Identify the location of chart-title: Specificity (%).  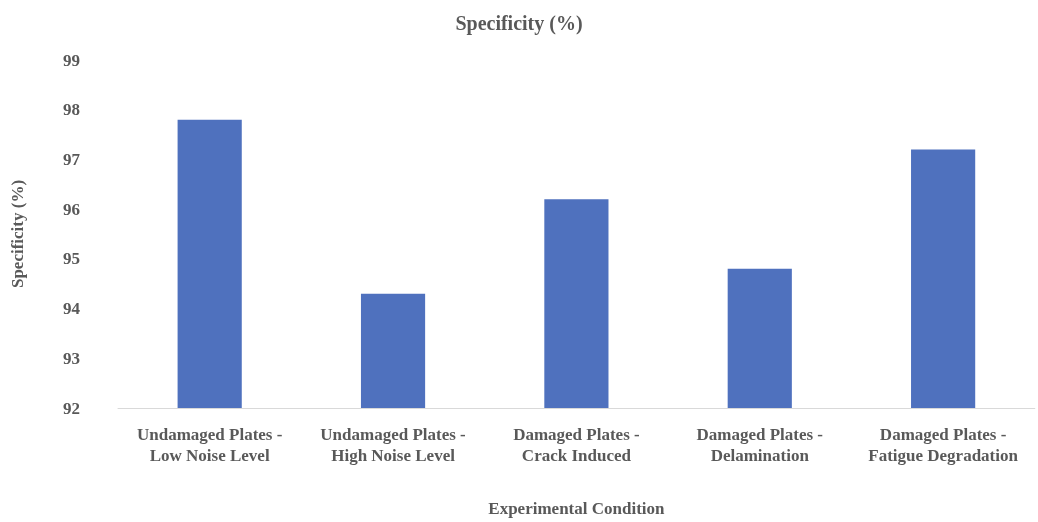
(519, 23).